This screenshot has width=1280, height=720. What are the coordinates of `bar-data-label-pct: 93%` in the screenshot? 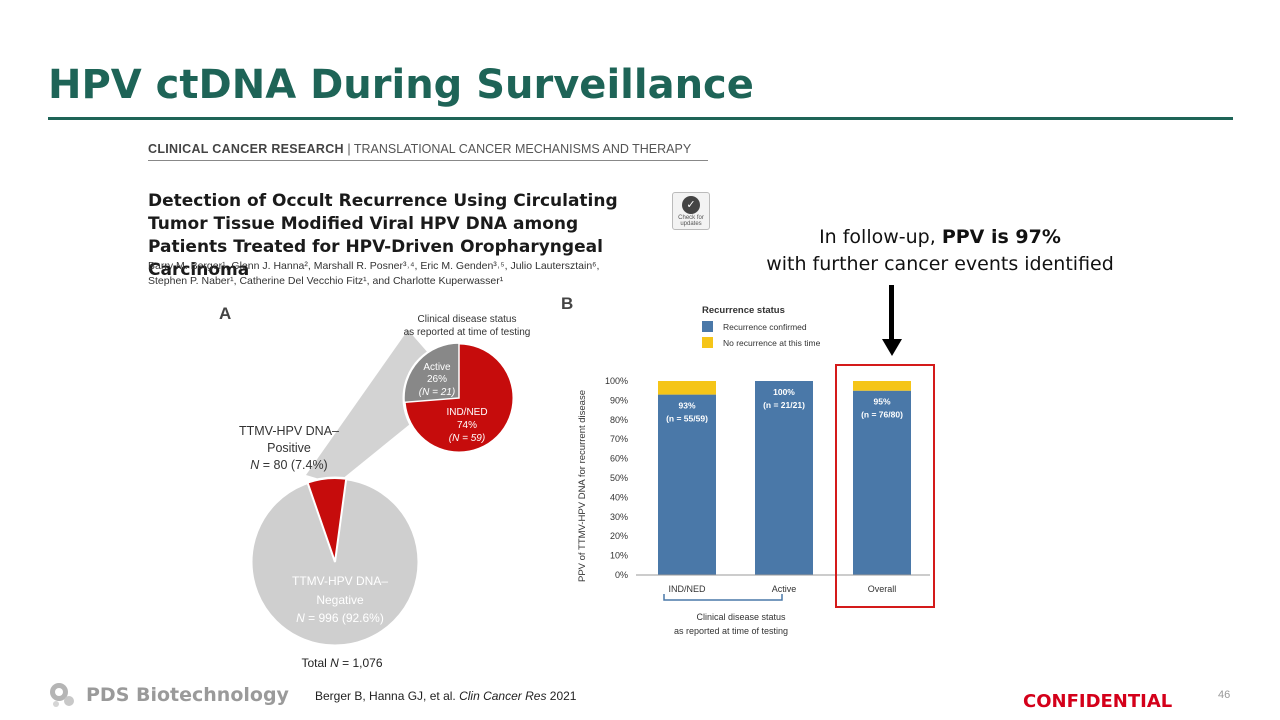 It's located at (686, 406).